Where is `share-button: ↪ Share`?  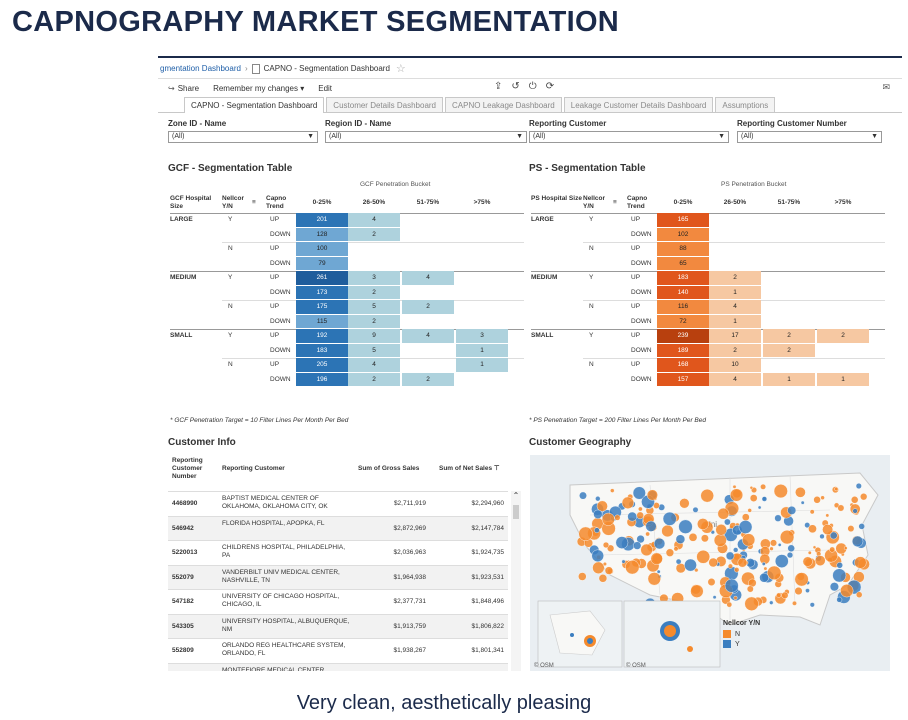 share-button: ↪ Share is located at coordinates (183, 88).